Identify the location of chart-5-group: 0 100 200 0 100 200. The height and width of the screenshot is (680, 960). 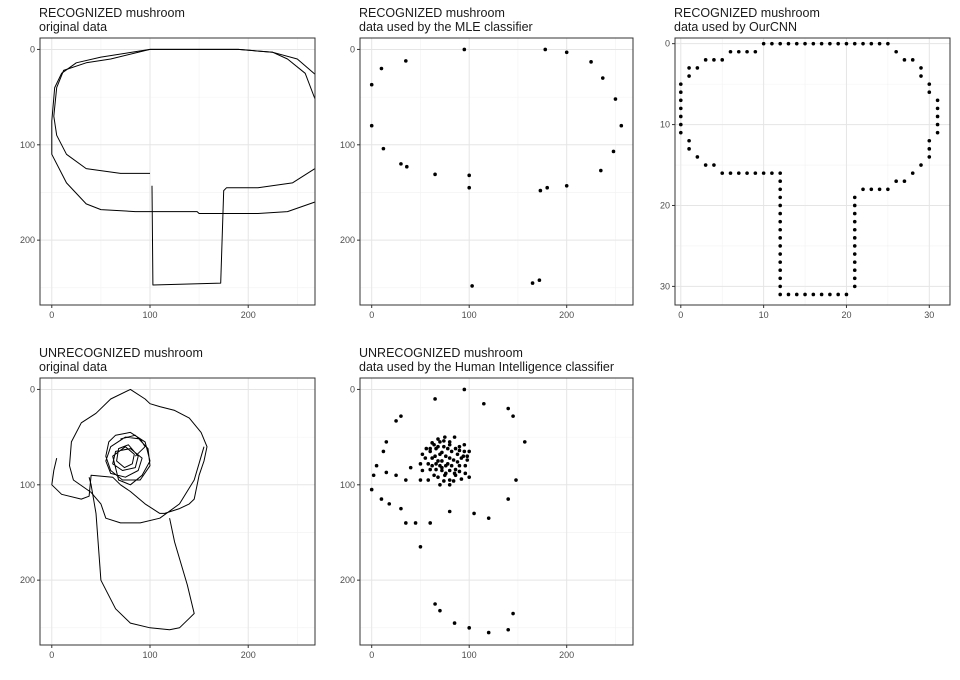
(487, 518).